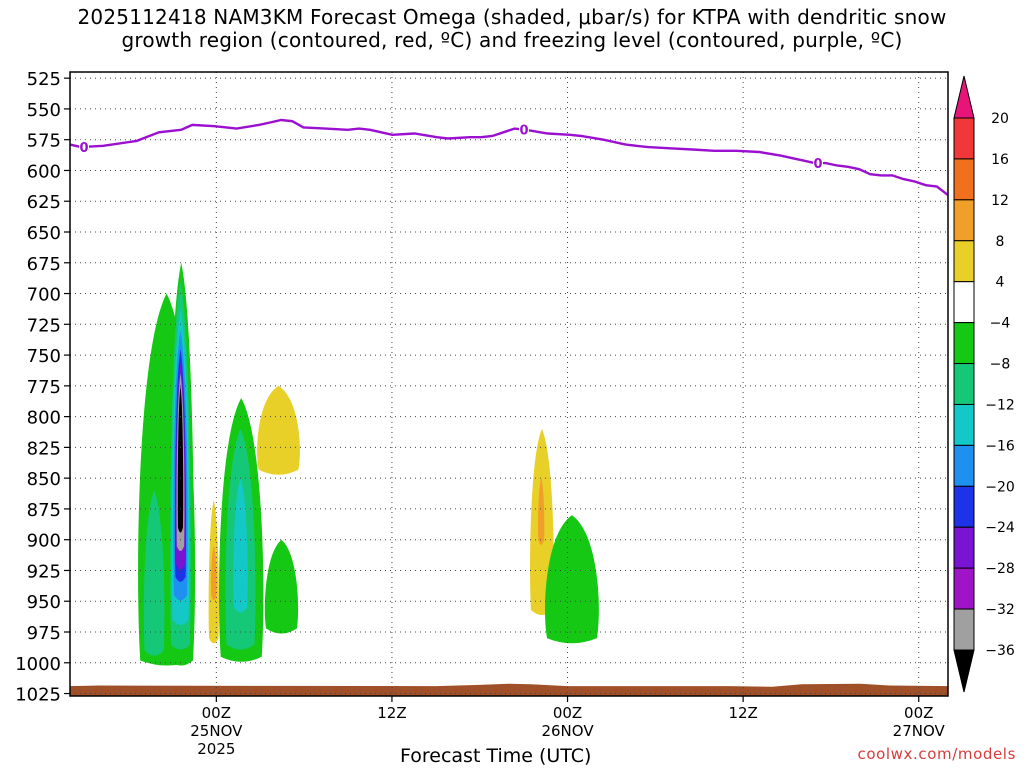  Describe the element at coordinates (44, 264) in the screenshot. I see `y-tick-label: 675` at that location.